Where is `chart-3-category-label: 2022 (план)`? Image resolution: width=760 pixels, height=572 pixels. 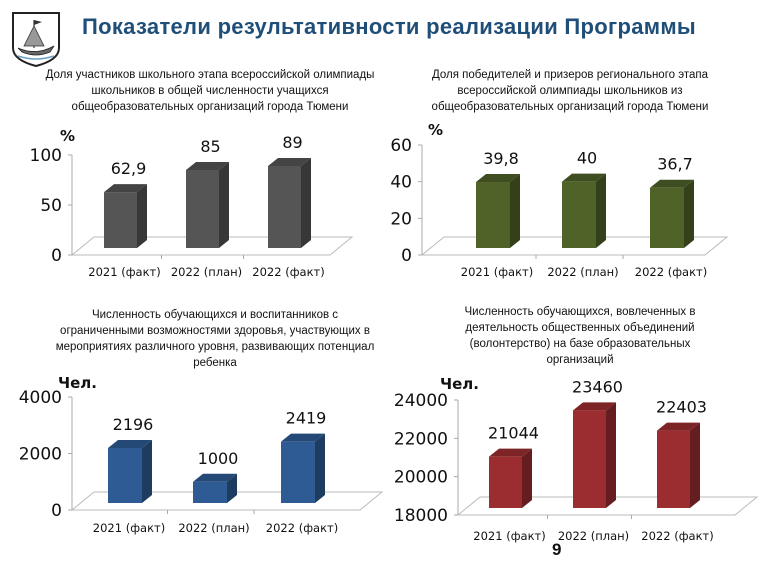 chart-3-category-label: 2022 (план) is located at coordinates (213, 528).